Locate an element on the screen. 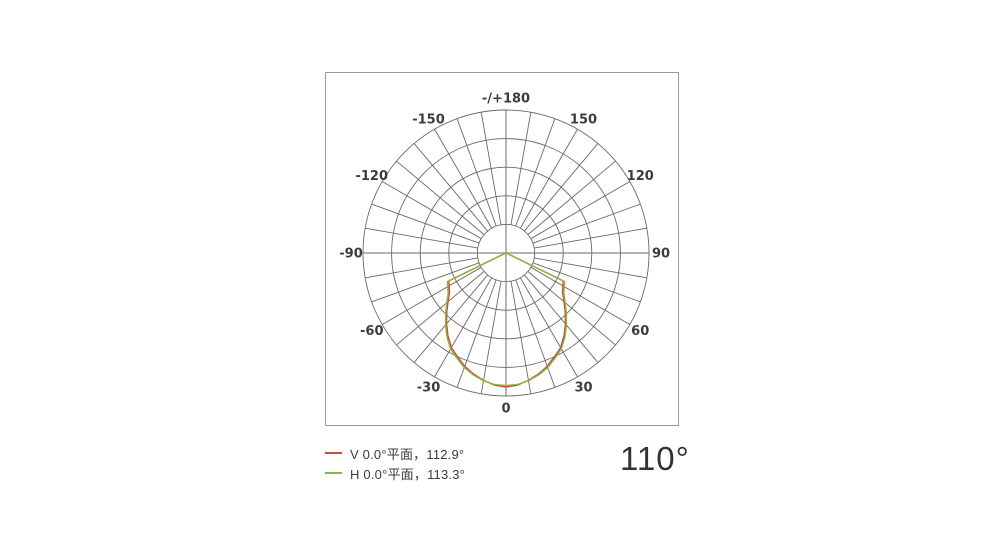 This screenshot has width=1005, height=550. svg-text: 120 is located at coordinates (640, 176).